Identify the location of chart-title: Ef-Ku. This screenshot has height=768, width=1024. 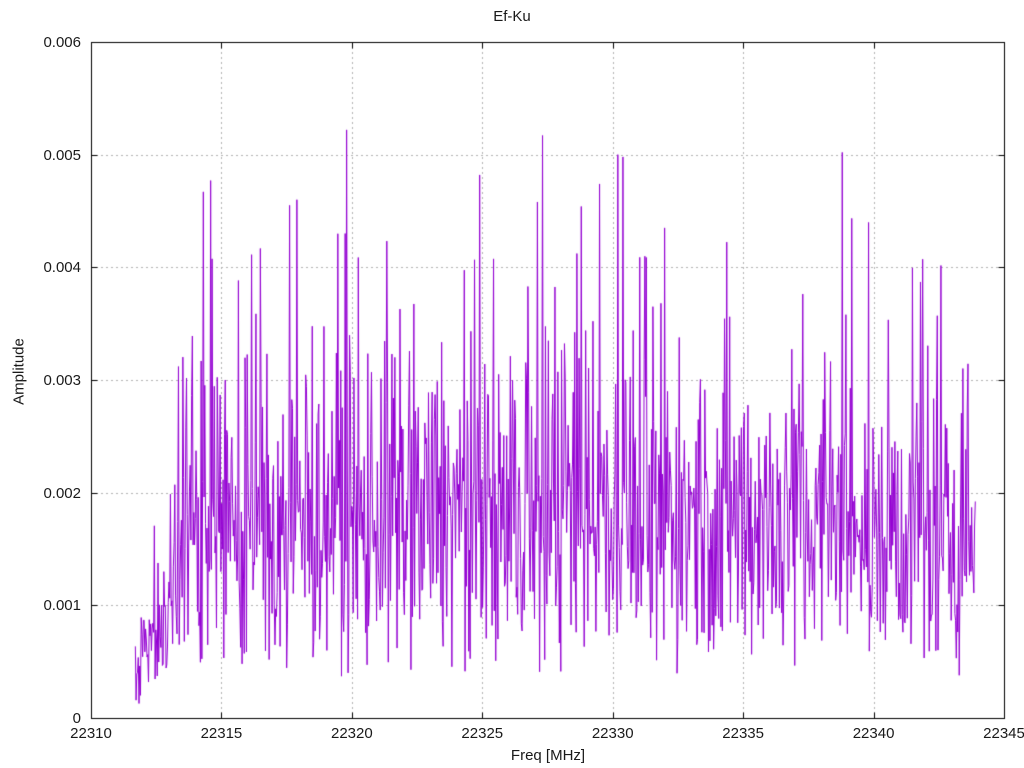
(512, 16).